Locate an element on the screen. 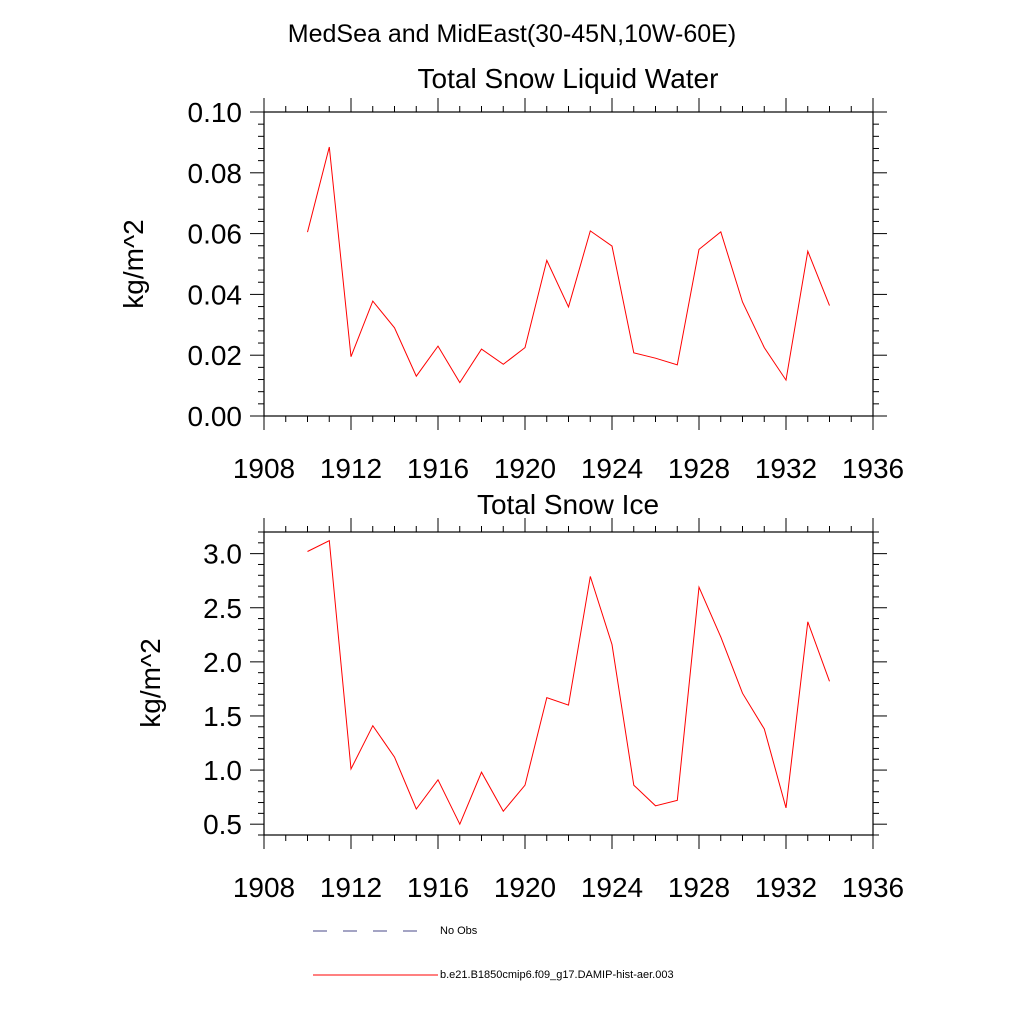 The image size is (1024, 1024). y-tick-label: 0.04 is located at coordinates (215, 294).